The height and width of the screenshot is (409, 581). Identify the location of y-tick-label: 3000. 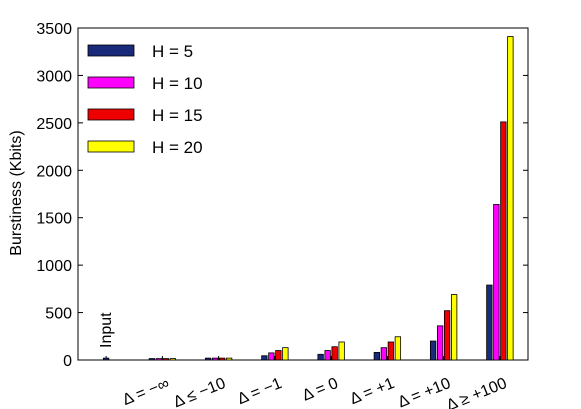
(54, 76).